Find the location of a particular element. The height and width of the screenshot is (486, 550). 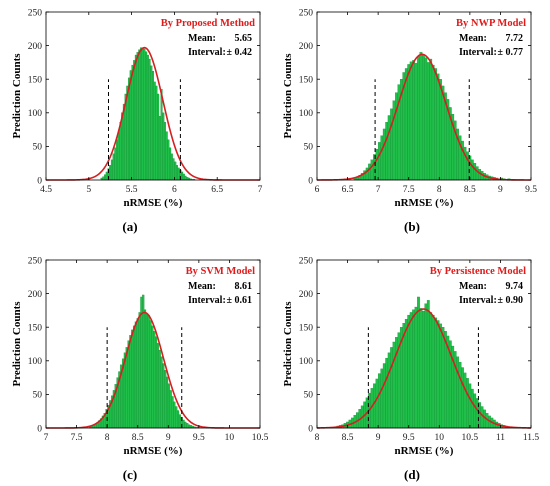

panel-caption: (d) is located at coordinates (412, 474).